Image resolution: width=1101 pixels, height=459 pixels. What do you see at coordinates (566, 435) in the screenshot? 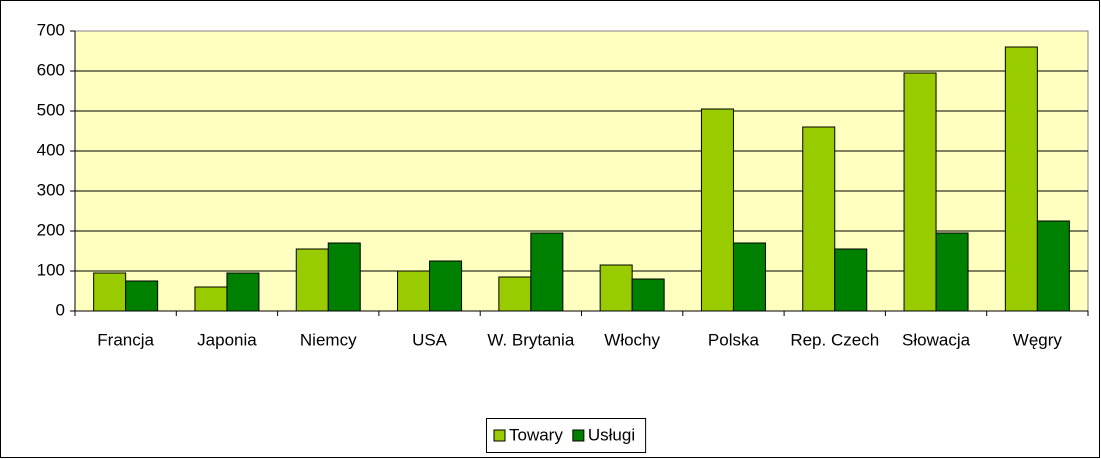
I see `legend-box` at bounding box center [566, 435].